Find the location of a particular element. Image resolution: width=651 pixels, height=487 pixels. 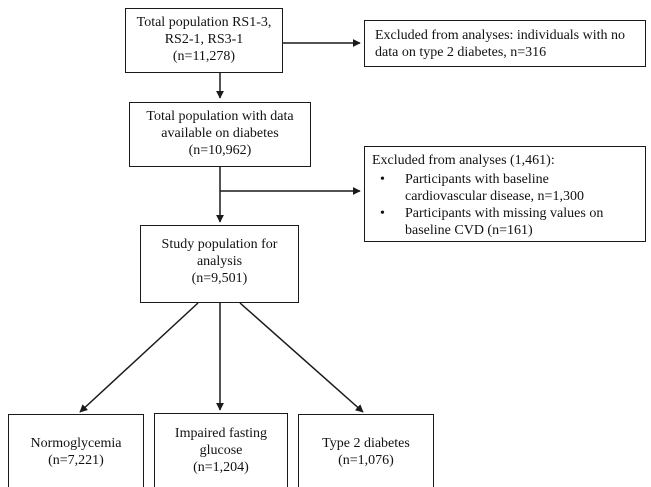

impaired-fasting-glucose-box: Impaired fasting glucose (n=1,204) is located at coordinates (221, 450).